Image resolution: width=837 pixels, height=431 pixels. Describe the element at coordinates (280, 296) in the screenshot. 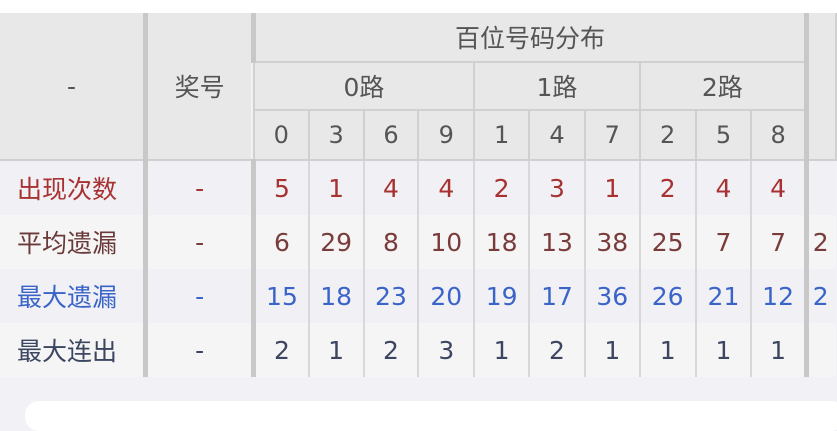

I see `value-cell: 15` at that location.